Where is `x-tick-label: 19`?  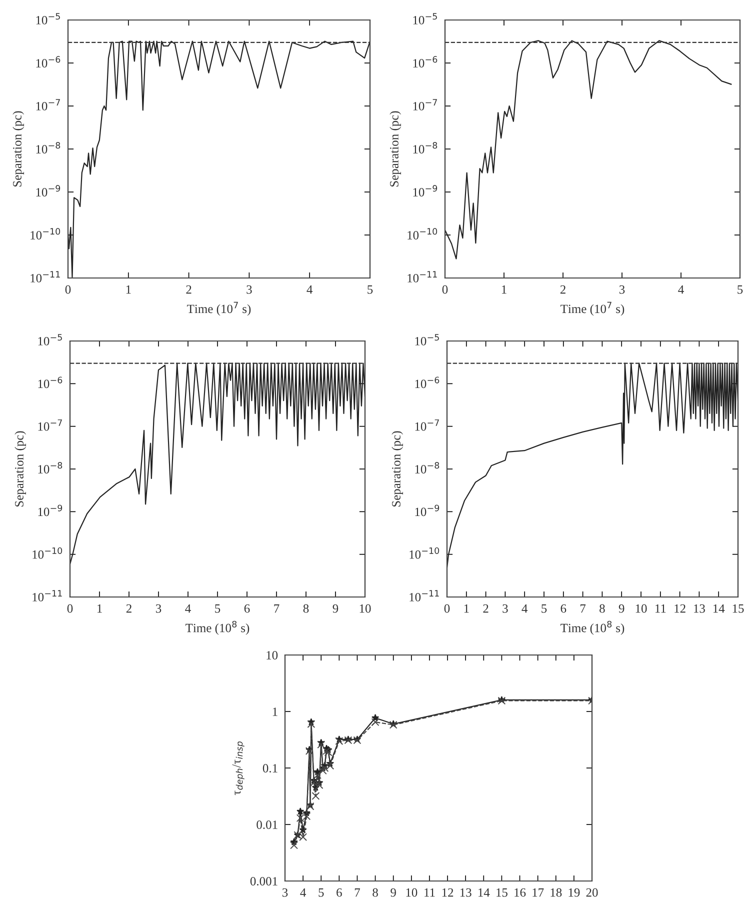 x-tick-label: 19 is located at coordinates (574, 892).